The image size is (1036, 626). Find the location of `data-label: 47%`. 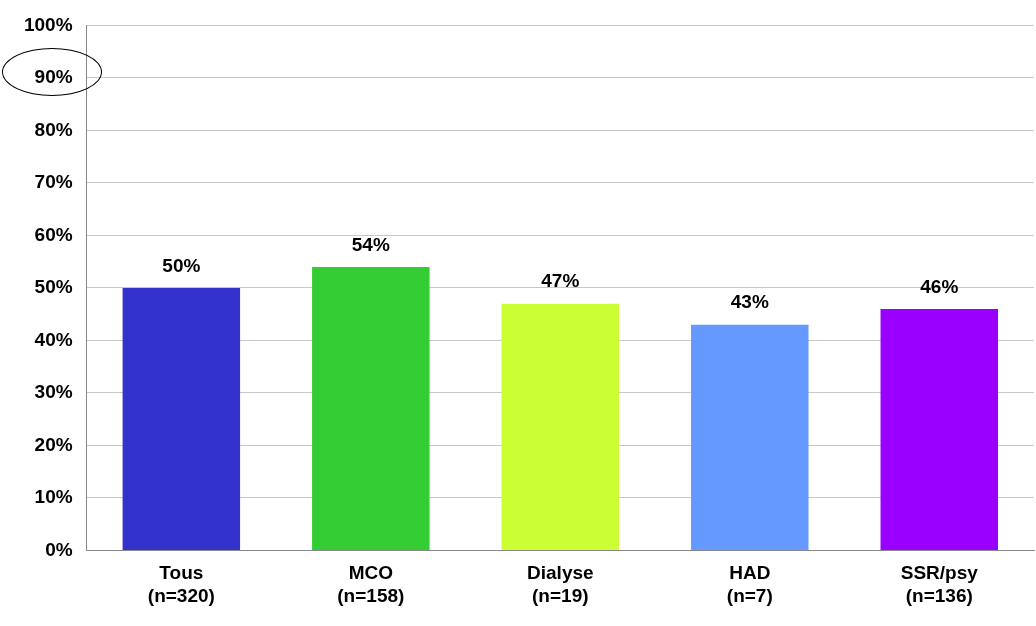

data-label: 47% is located at coordinates (560, 281).